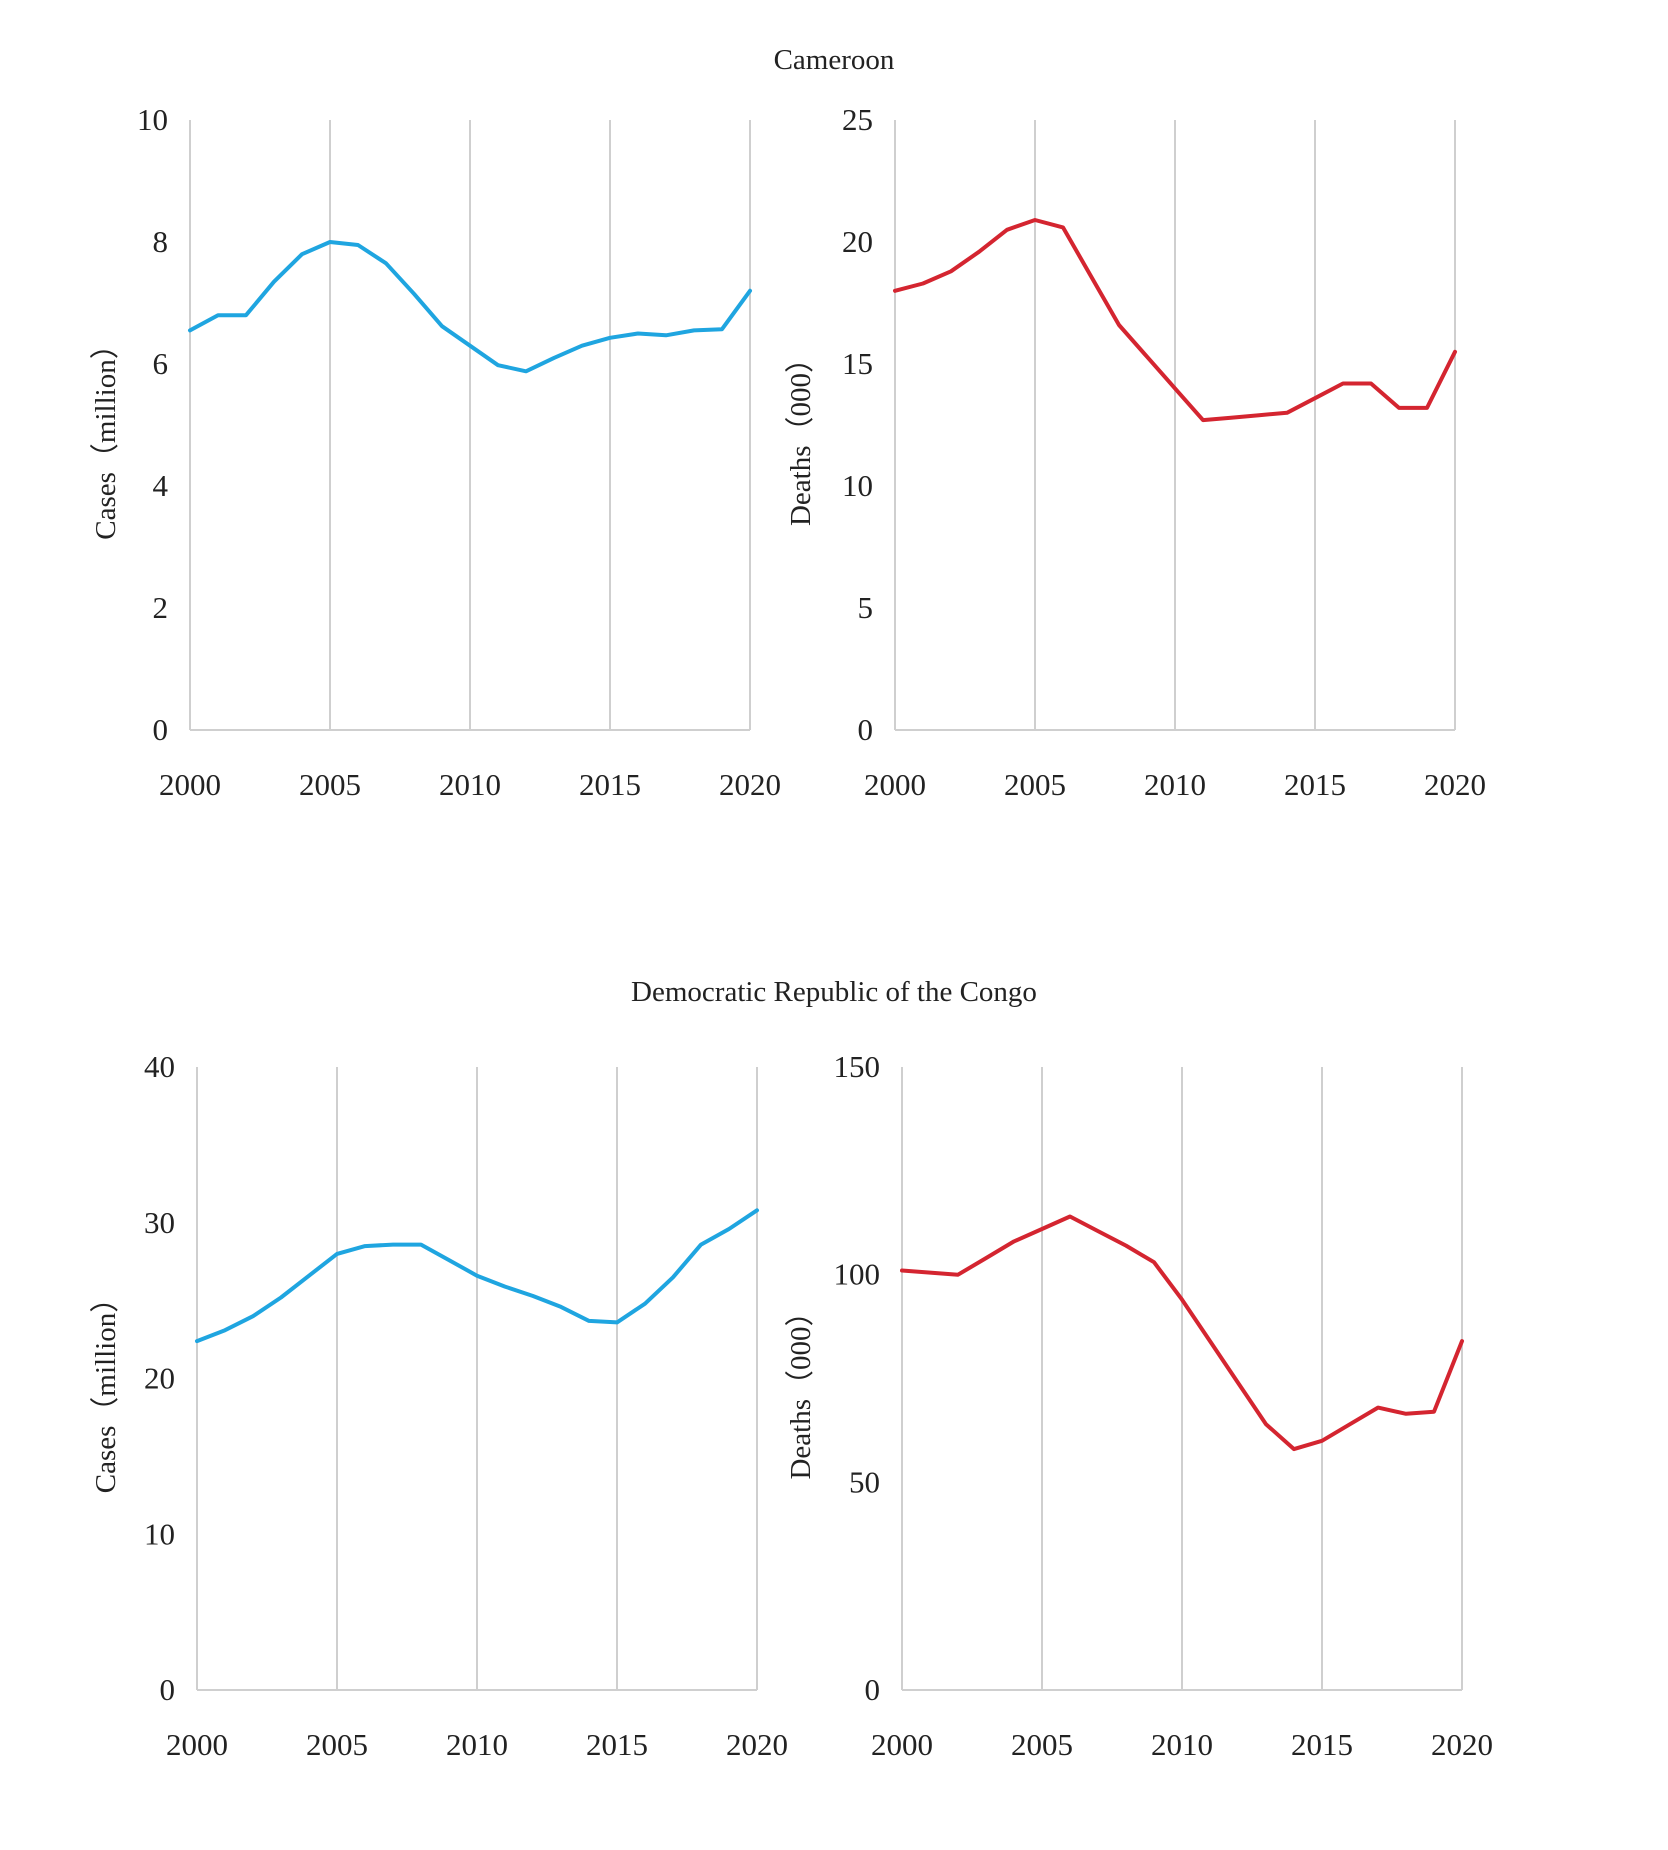  I want to click on drc-cases-x-tick-2010: 2010, so click(477, 1744).